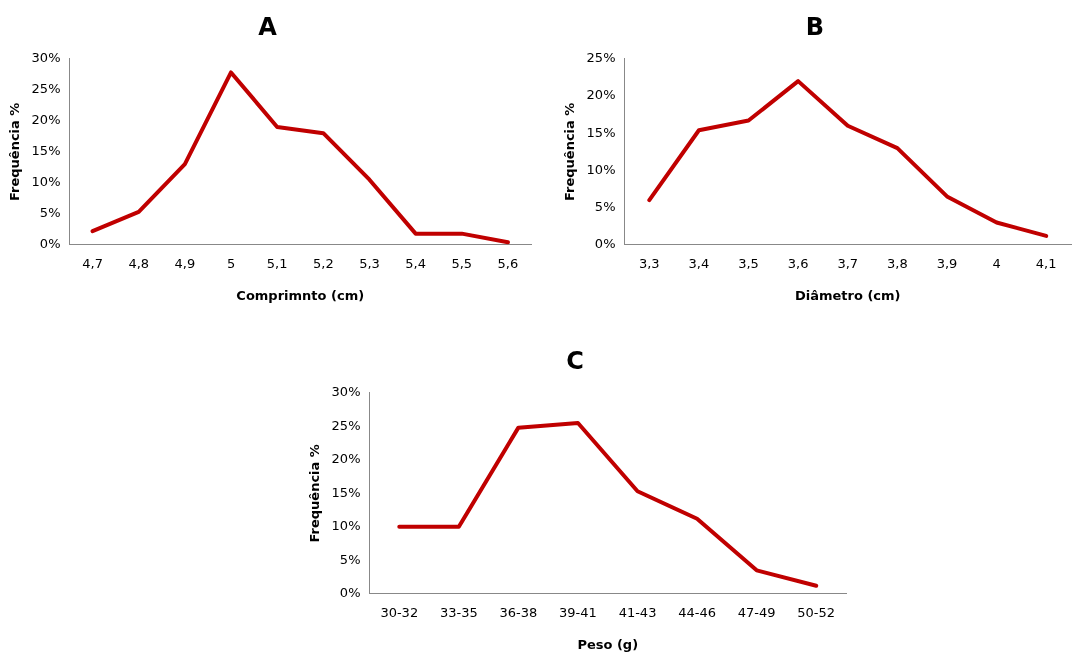 This screenshot has height=657, width=1085. I want to click on x-tick-label: 47-49, so click(756, 612).